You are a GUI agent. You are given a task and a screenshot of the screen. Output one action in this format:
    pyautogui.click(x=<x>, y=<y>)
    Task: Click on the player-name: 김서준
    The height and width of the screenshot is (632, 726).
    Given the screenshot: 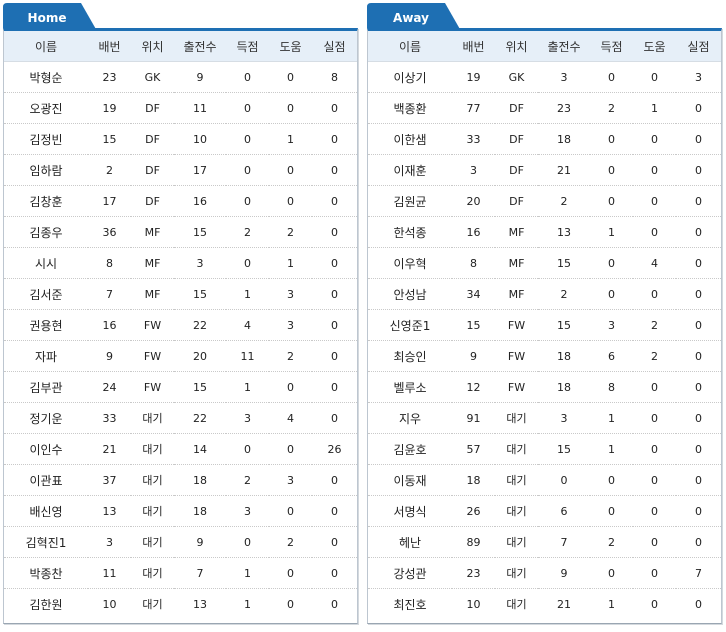 What is the action you would take?
    pyautogui.click(x=46, y=294)
    